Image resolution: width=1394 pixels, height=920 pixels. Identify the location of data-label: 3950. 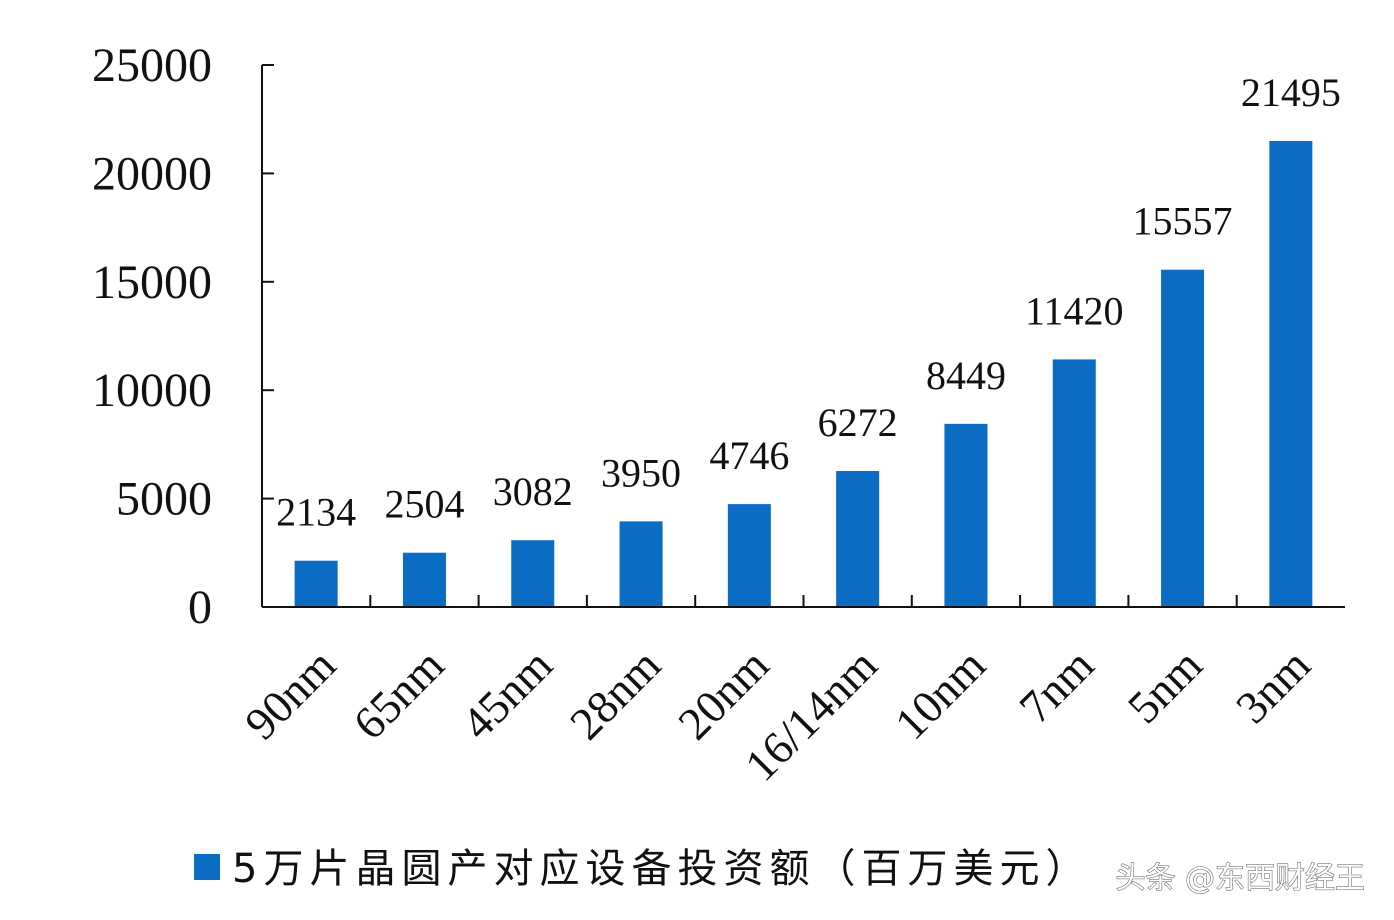
(641, 472).